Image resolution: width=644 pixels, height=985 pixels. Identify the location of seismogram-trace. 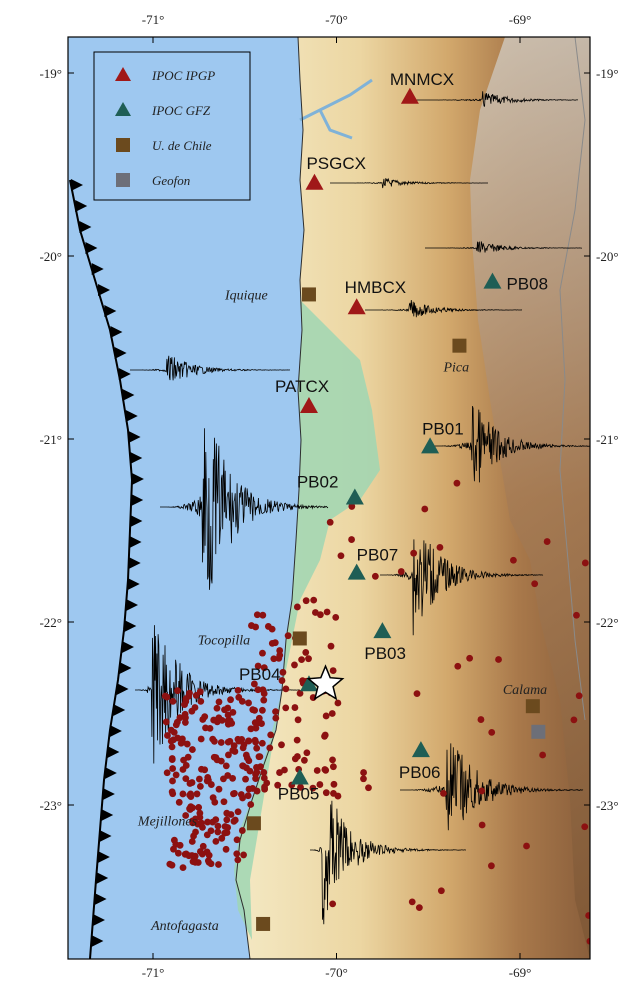
(409, 183).